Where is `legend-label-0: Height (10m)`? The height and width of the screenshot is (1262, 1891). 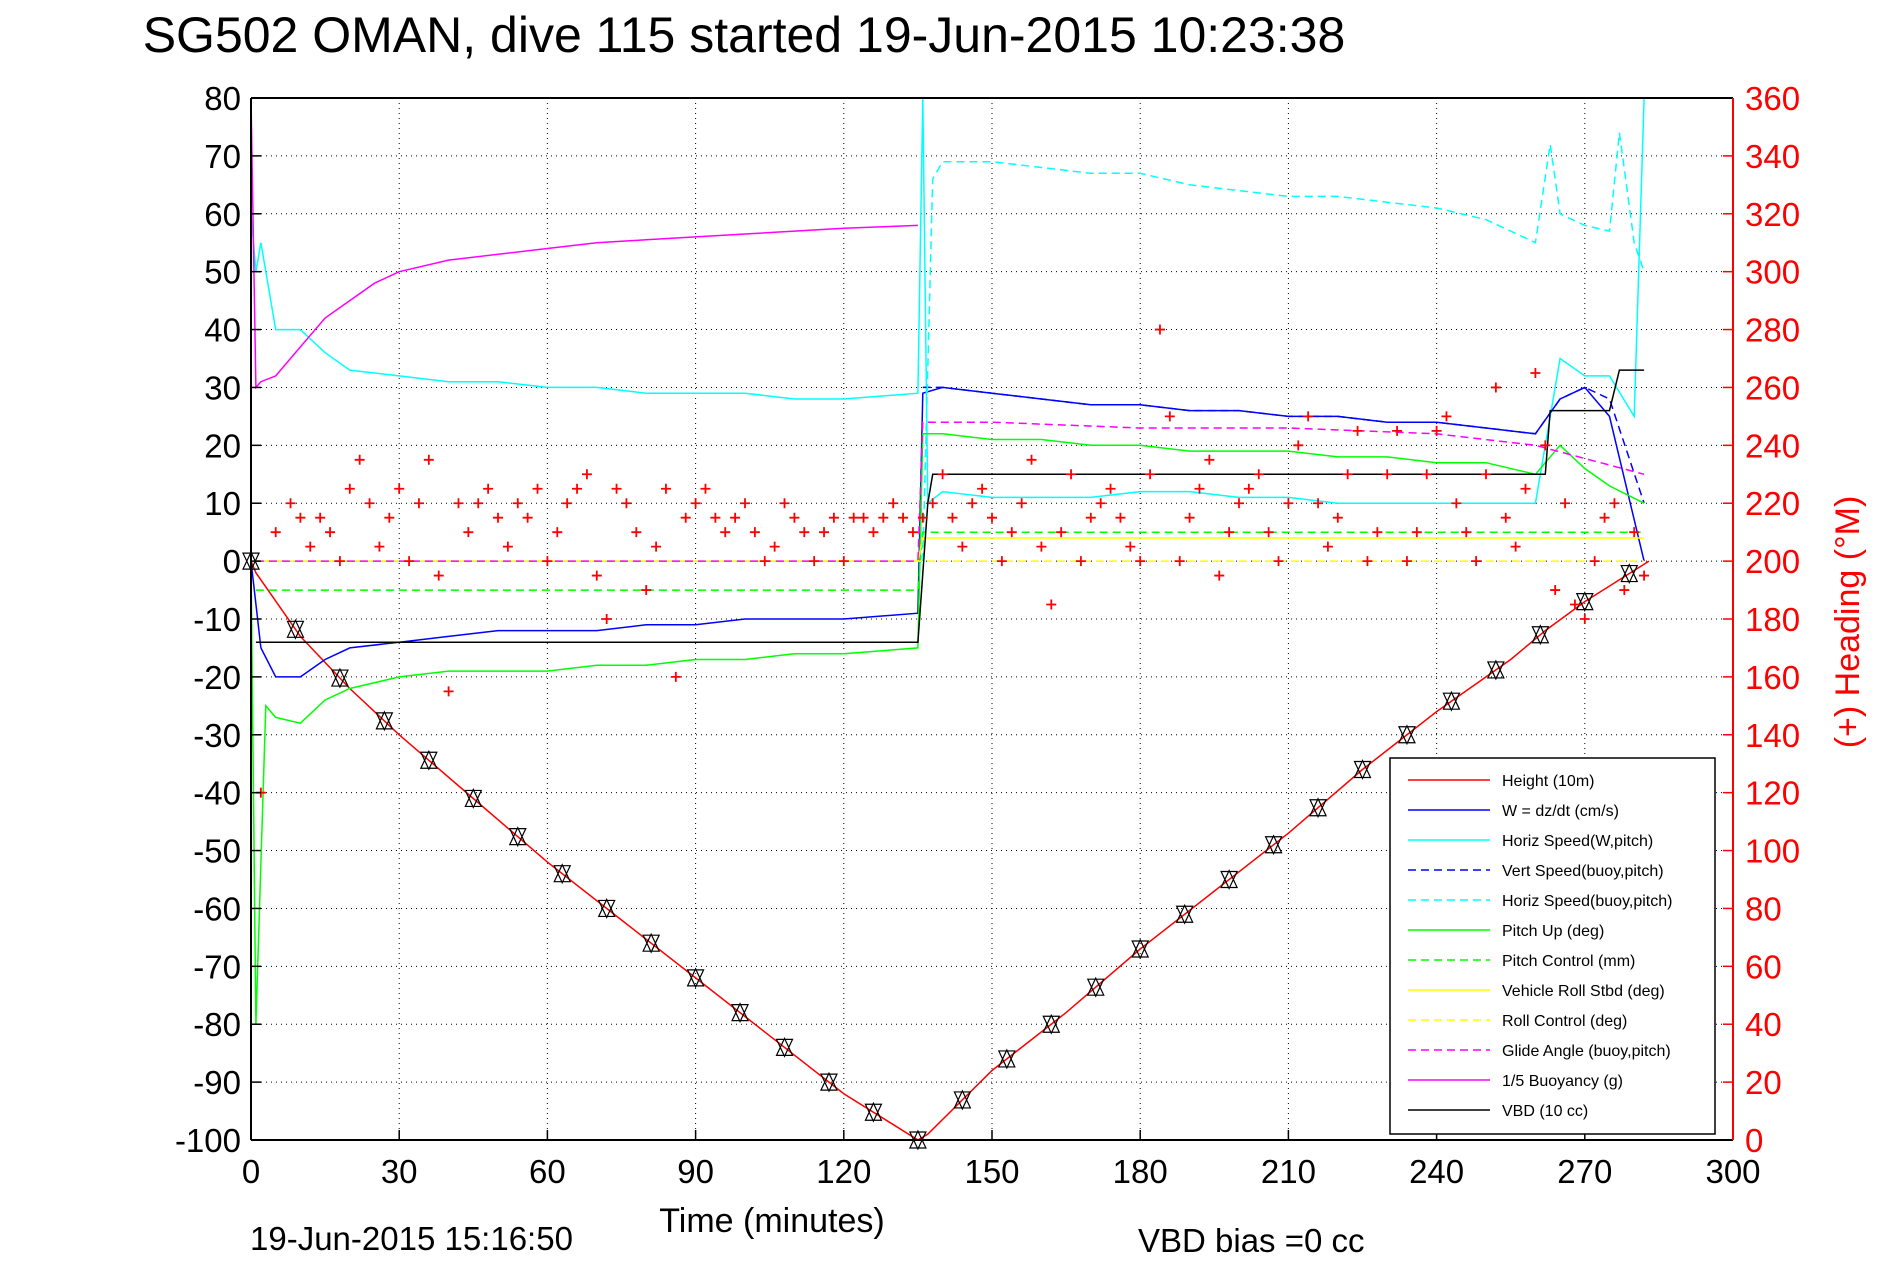 legend-label-0: Height (10m) is located at coordinates (1548, 781).